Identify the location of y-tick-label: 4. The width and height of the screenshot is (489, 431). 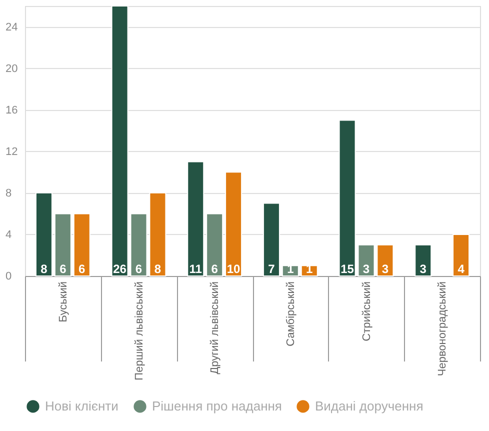
(9, 234).